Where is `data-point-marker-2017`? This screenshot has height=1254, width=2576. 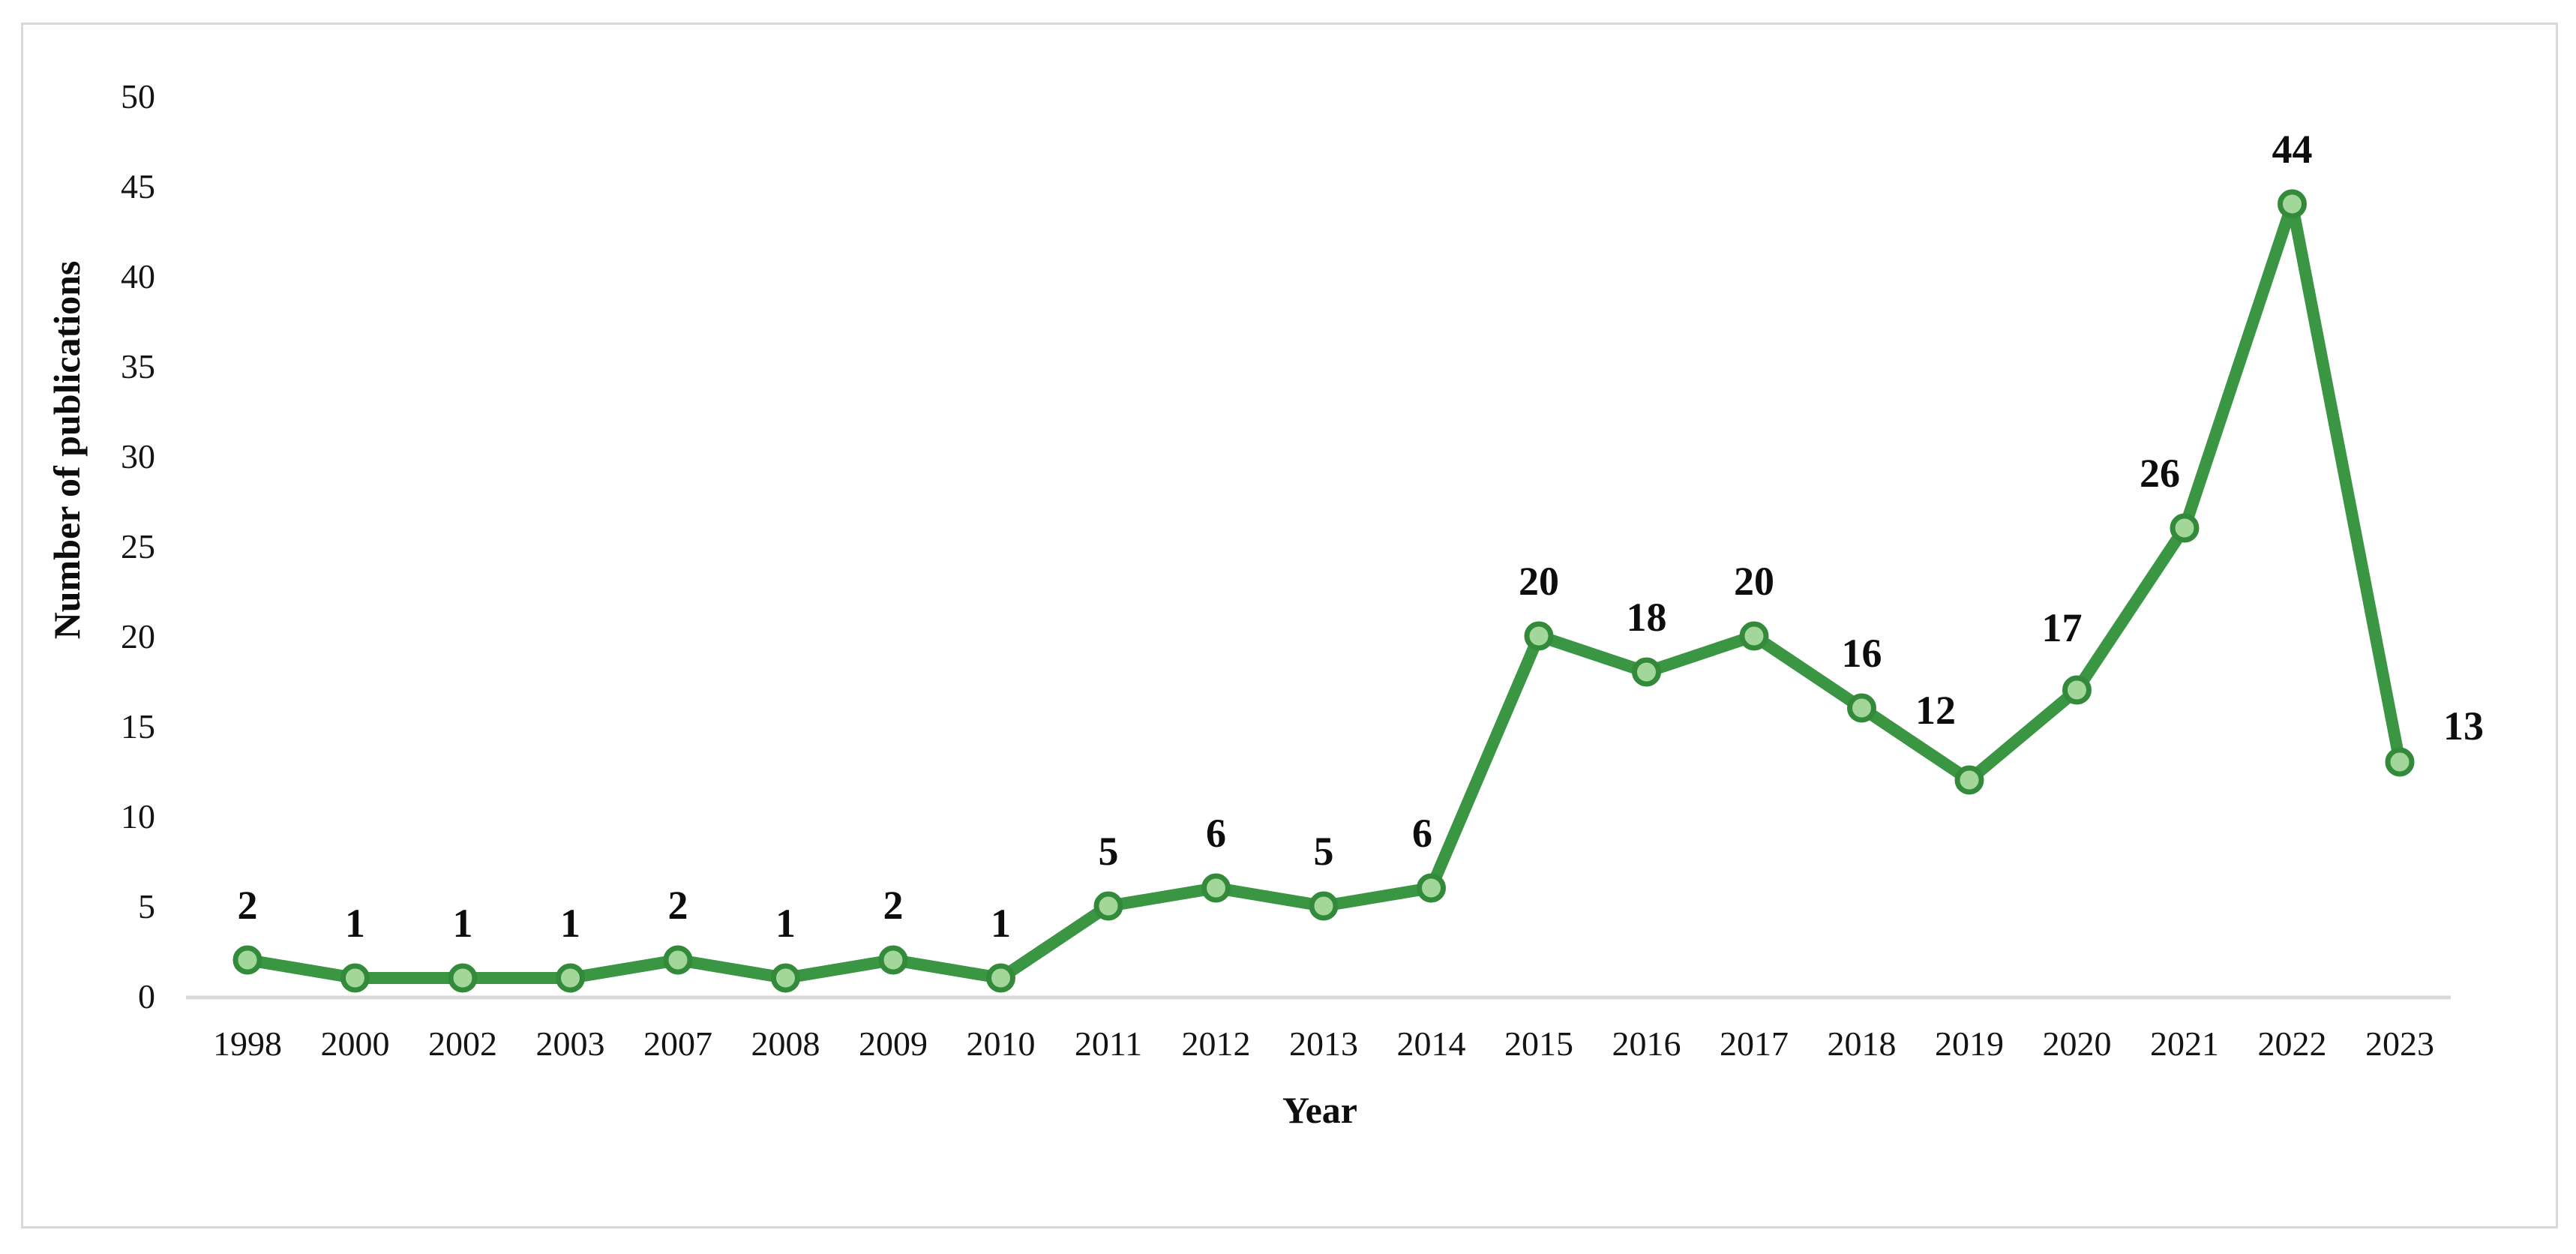 data-point-marker-2017 is located at coordinates (1754, 636).